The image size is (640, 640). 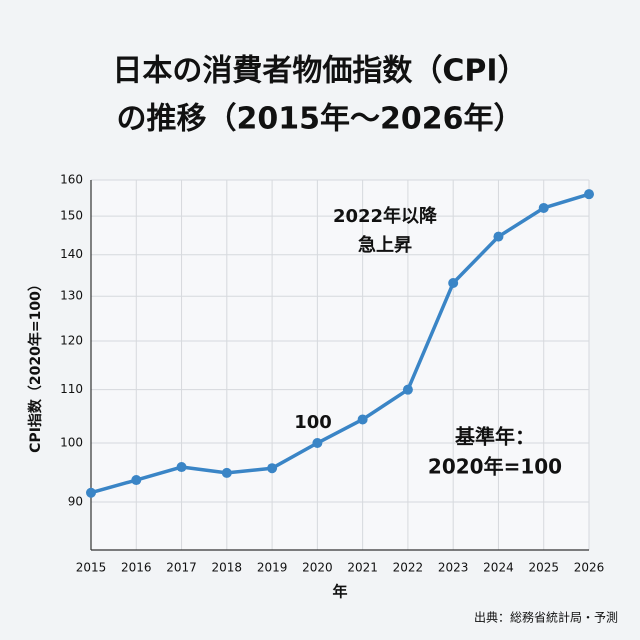 What do you see at coordinates (453, 568) in the screenshot?
I see `x-tick-label: 2023` at bounding box center [453, 568].